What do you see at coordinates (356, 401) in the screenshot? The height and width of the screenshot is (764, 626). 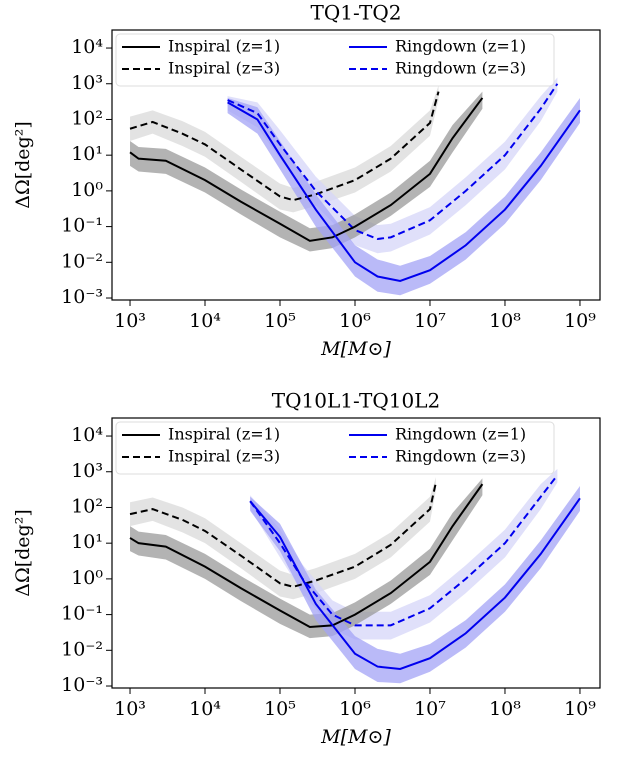 I see `chart-title: TQ10L1-TQ10L2` at bounding box center [356, 401].